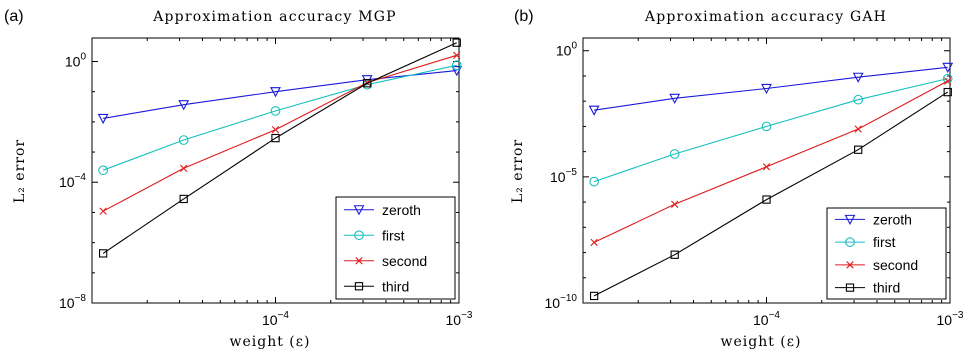  Describe the element at coordinates (850, 287) in the screenshot. I see `legend-marker-third` at that location.